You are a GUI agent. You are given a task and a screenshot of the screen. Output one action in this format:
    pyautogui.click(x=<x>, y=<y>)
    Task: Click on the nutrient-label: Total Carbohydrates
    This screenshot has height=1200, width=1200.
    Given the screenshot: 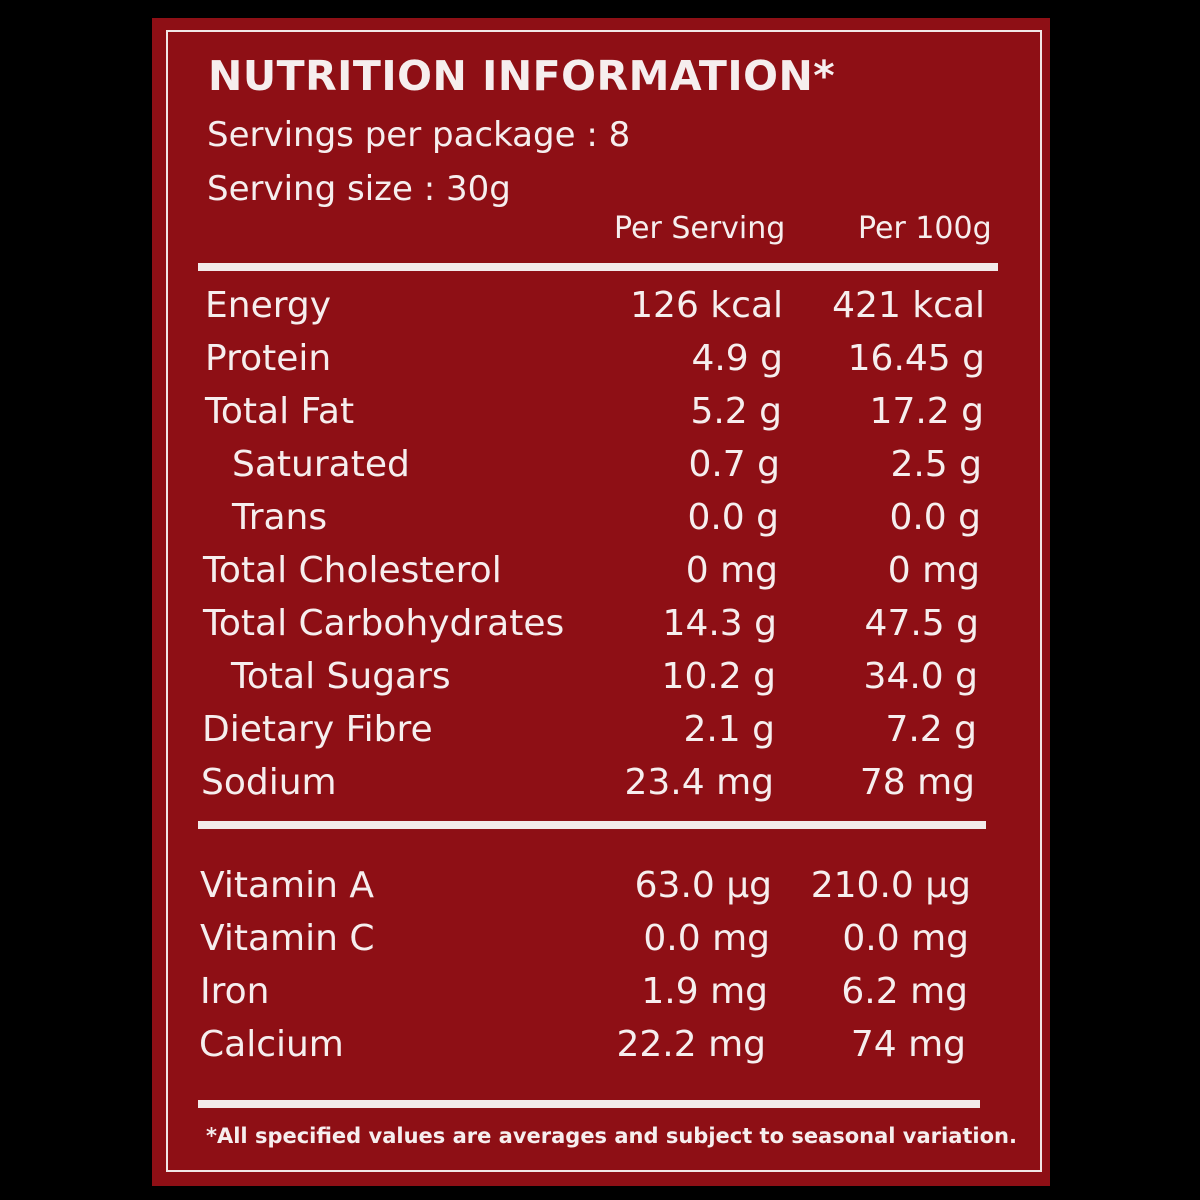 What is the action you would take?
    pyautogui.click(x=384, y=623)
    